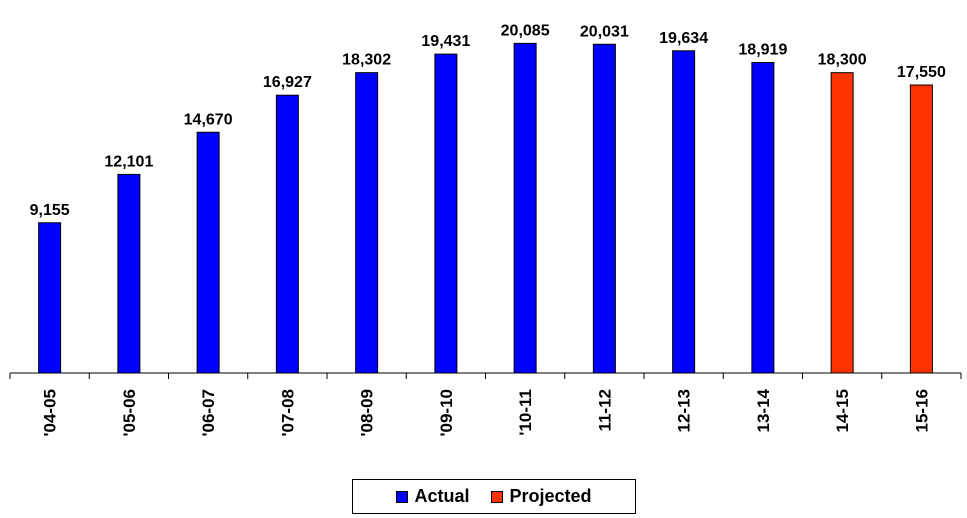 This screenshot has width=967, height=518. Describe the element at coordinates (367, 413) in the screenshot. I see `x-tick-label: '08-09` at that location.